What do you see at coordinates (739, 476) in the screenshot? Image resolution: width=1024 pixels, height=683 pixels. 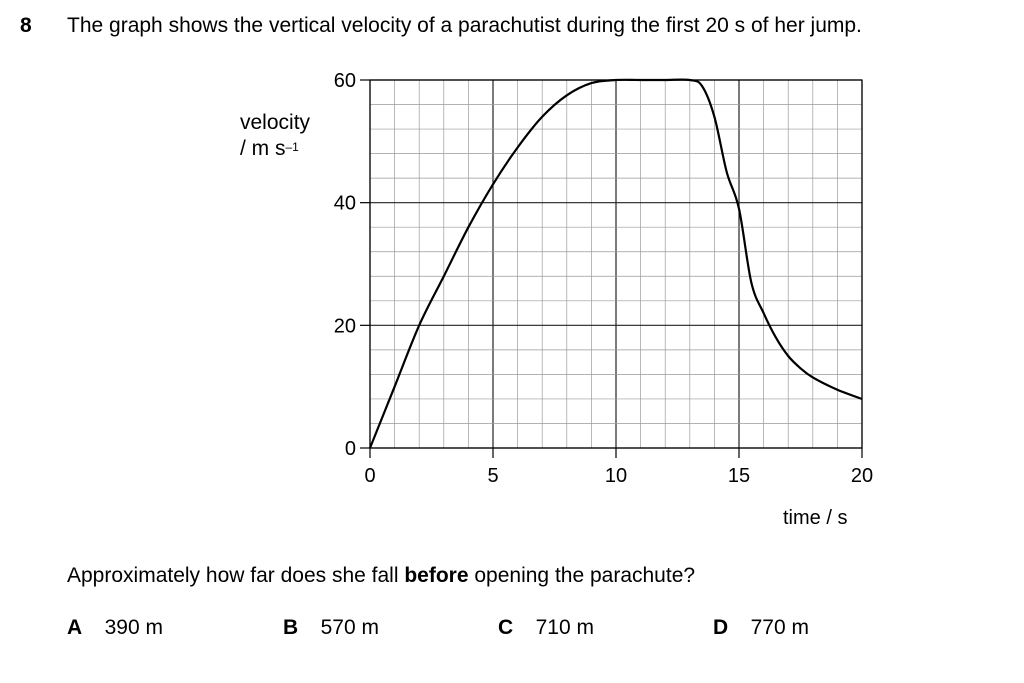 I see `x-tick-label: 15` at bounding box center [739, 476].